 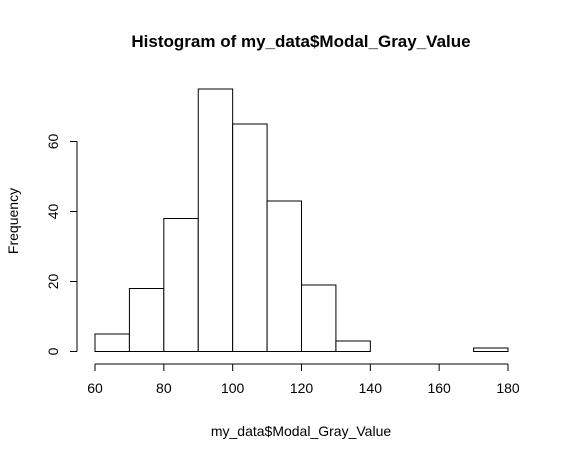 What do you see at coordinates (302, 388) in the screenshot?
I see `x-tick-label-120: 120` at bounding box center [302, 388].